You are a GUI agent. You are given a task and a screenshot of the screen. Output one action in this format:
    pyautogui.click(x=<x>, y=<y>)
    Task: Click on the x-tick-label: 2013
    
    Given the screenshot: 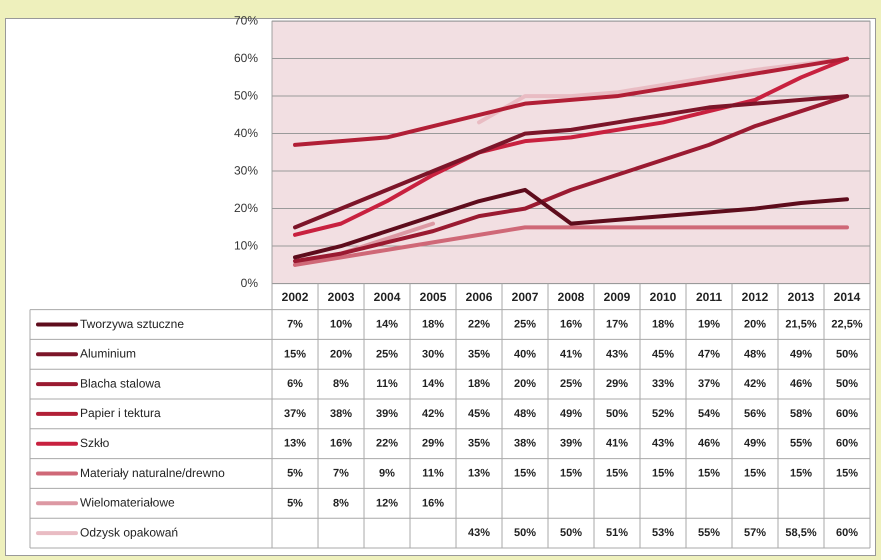 What is the action you would take?
    pyautogui.click(x=801, y=297)
    